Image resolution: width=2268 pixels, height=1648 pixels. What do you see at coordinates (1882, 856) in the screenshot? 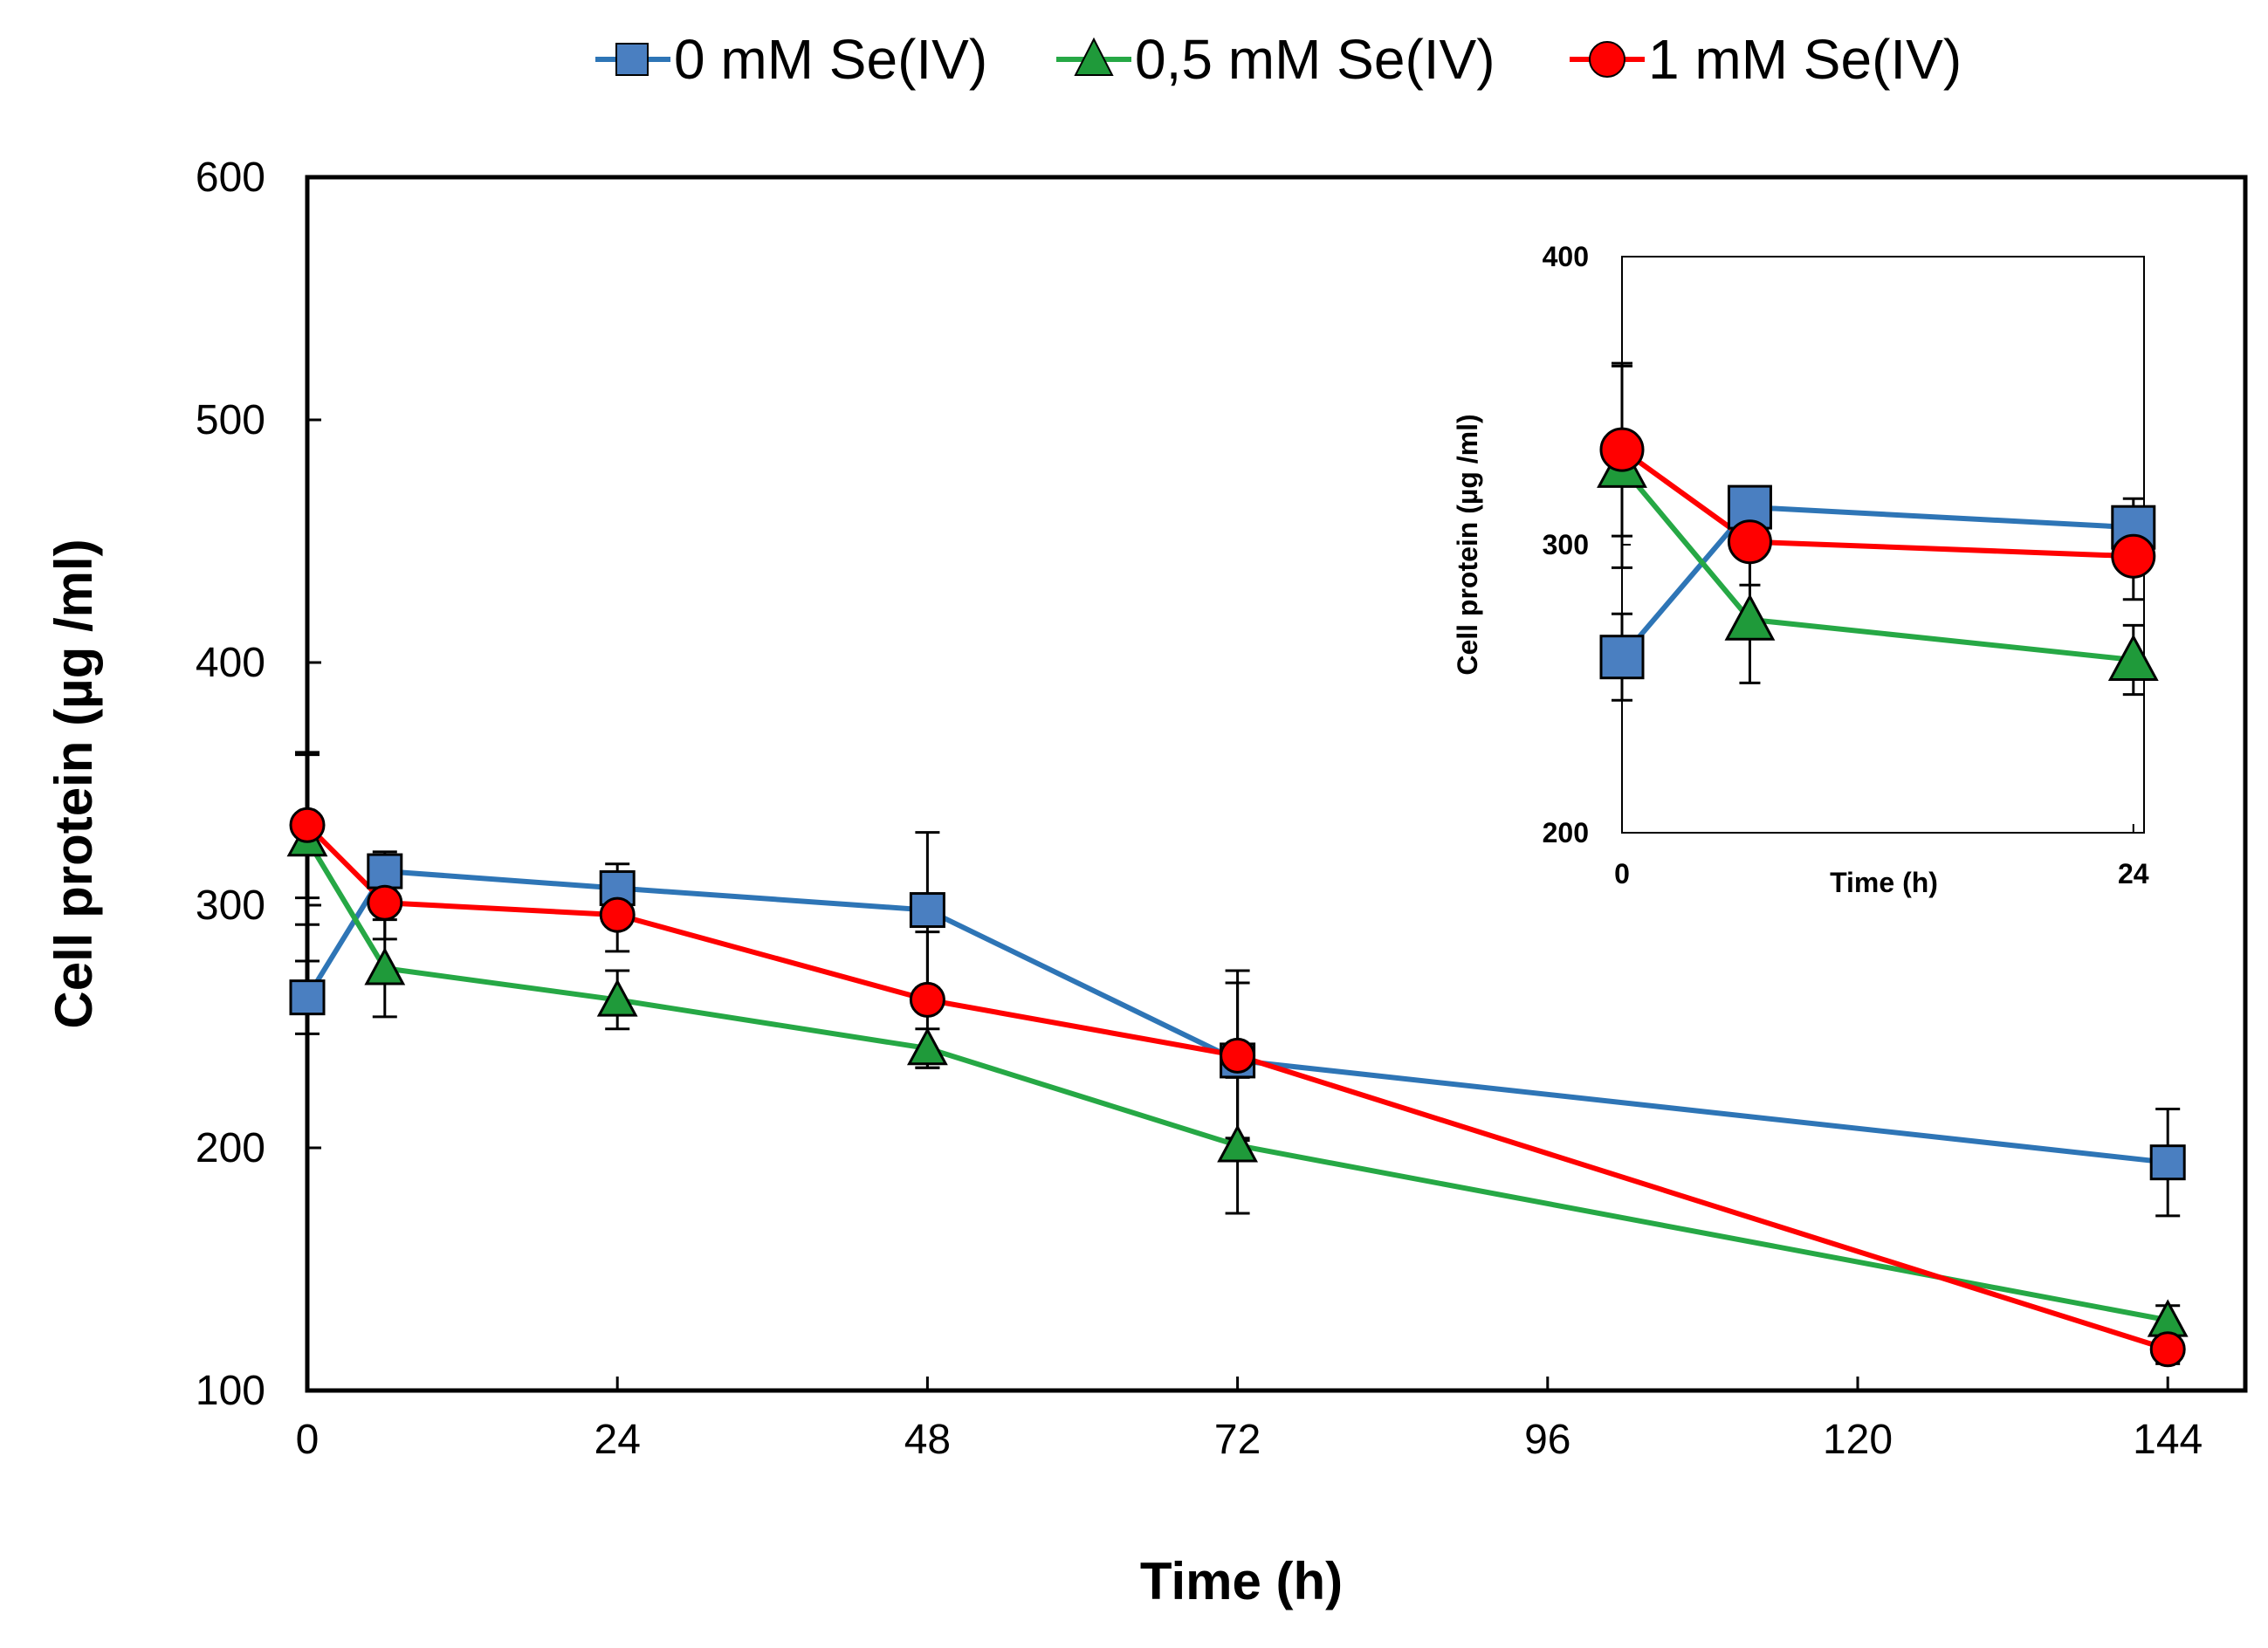
I see `inset-x-axis: 0 24` at bounding box center [1882, 856].